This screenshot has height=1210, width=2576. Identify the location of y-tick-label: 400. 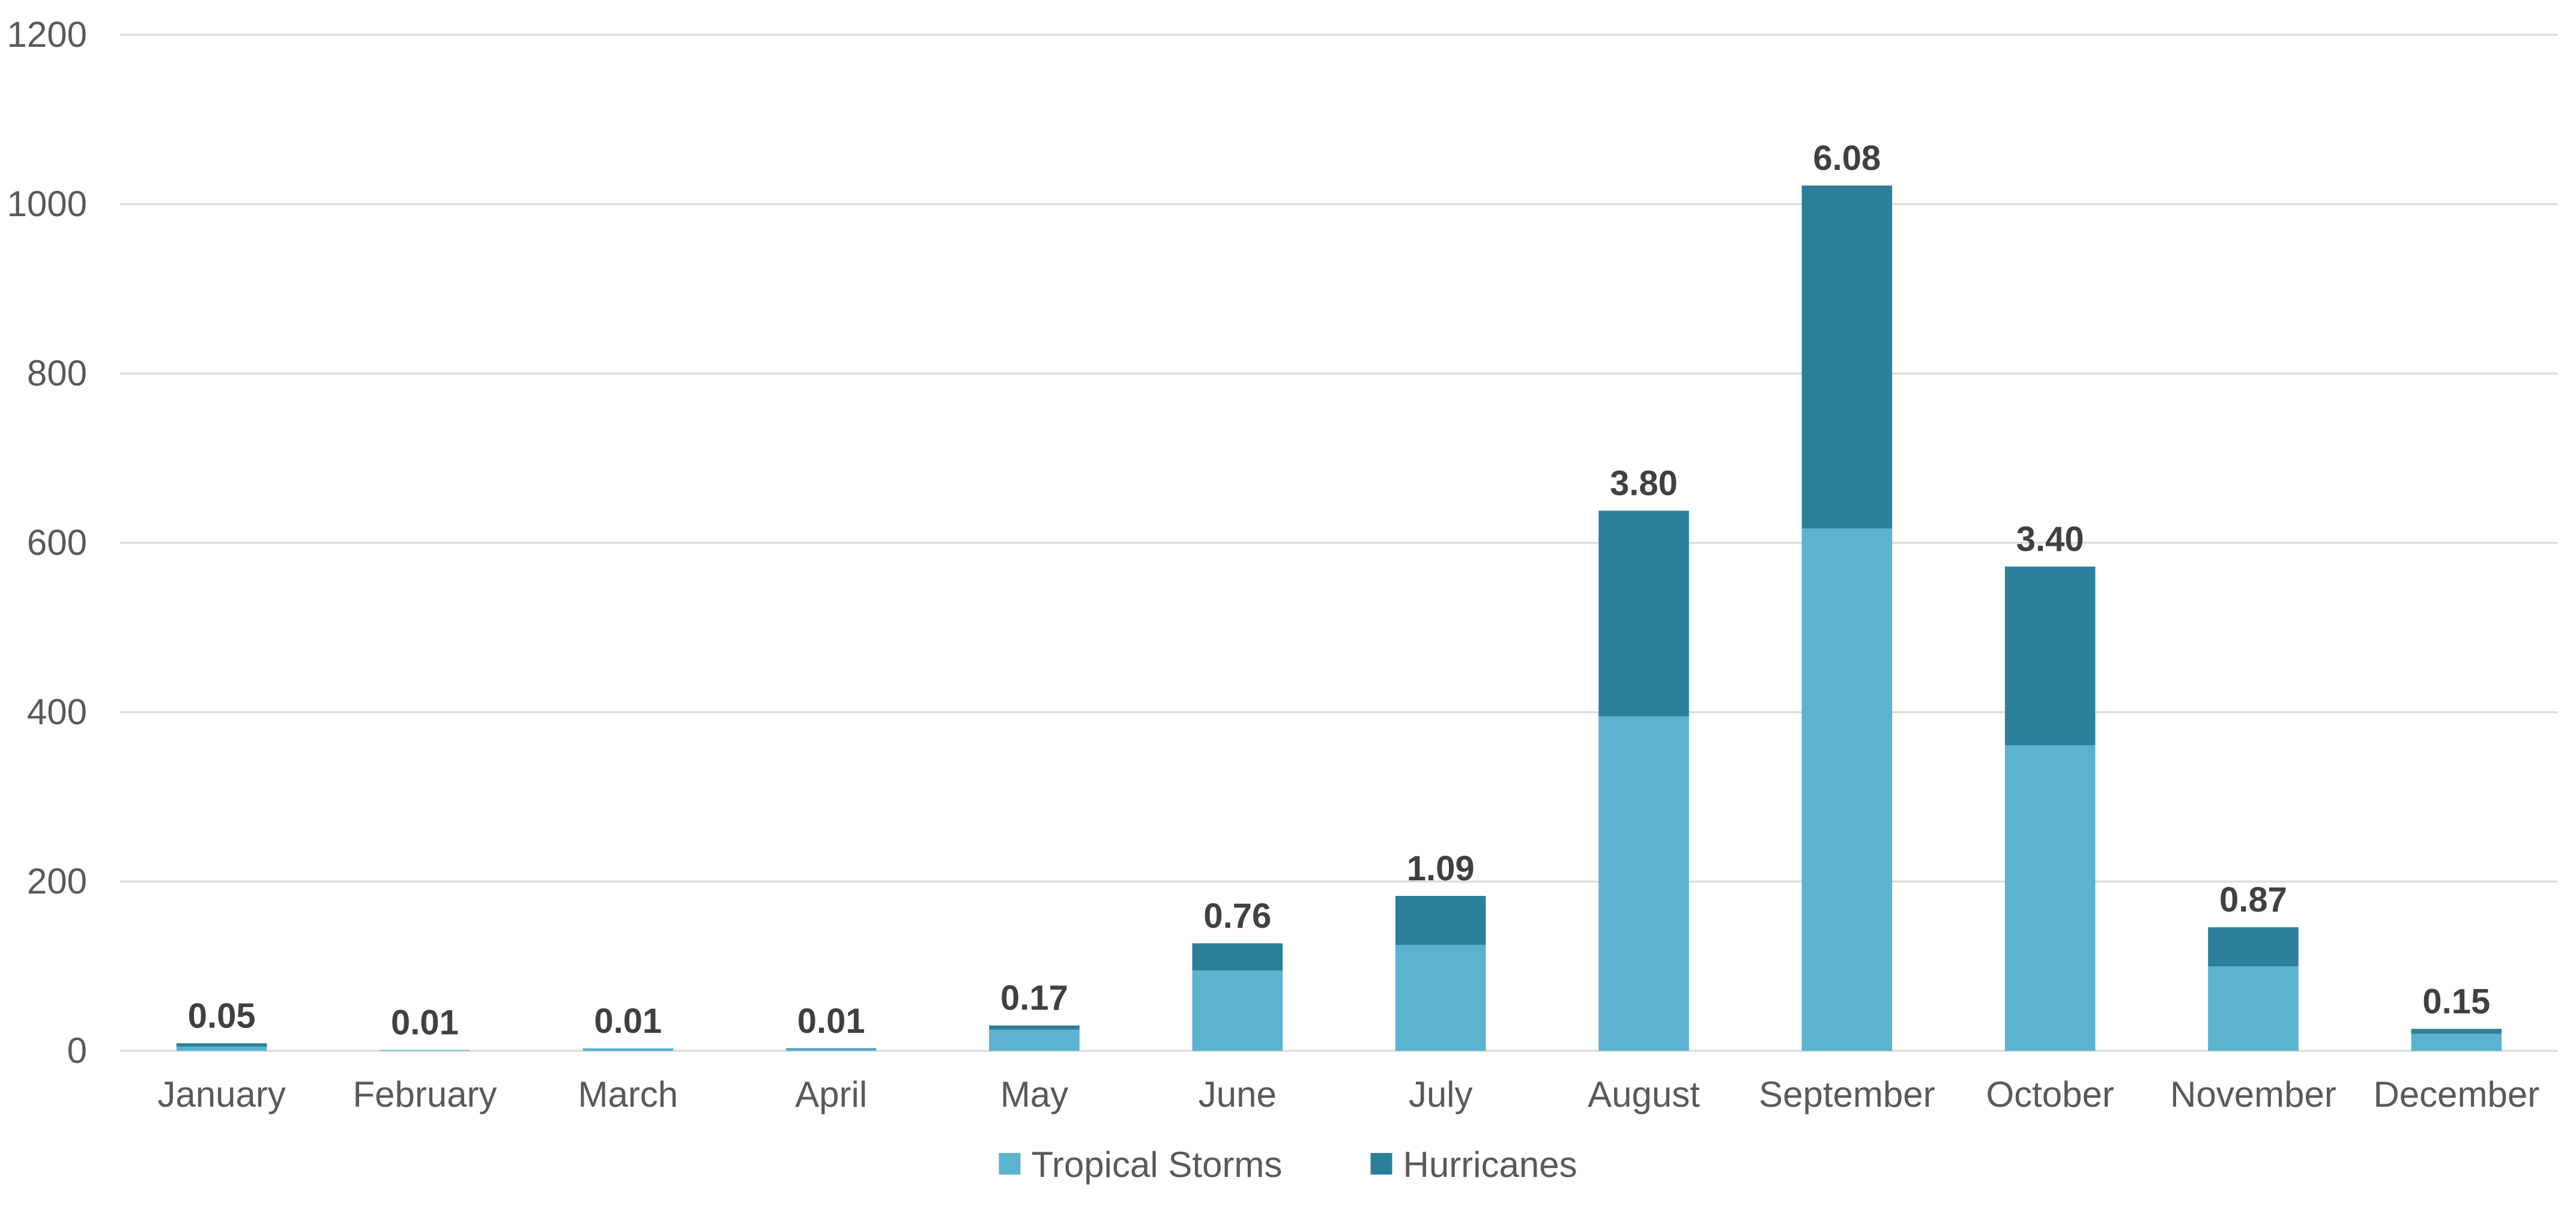
(57, 712).